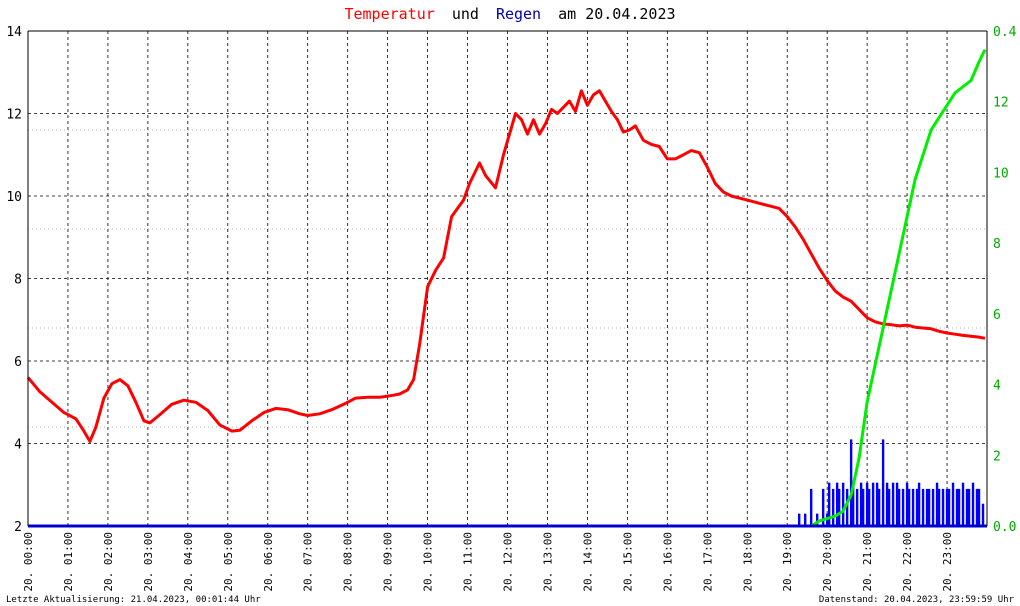 This screenshot has height=606, width=1020. What do you see at coordinates (148, 562) in the screenshot?
I see `x-tick-label: 20. 03:00` at bounding box center [148, 562].